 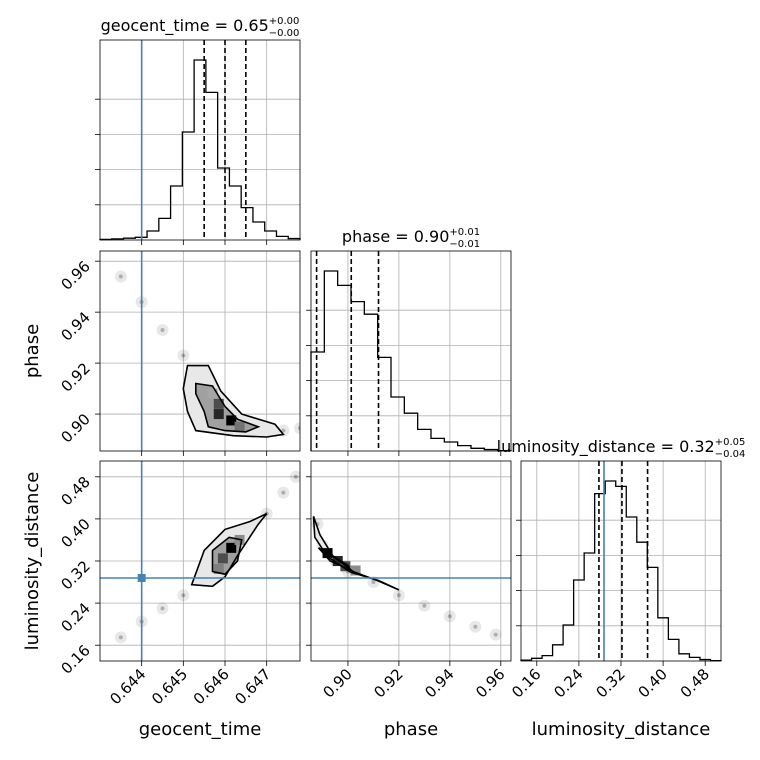 What do you see at coordinates (695, 683) in the screenshot?
I see `hist-luminosity_distance-xtick-label-4: 0.48` at bounding box center [695, 683].